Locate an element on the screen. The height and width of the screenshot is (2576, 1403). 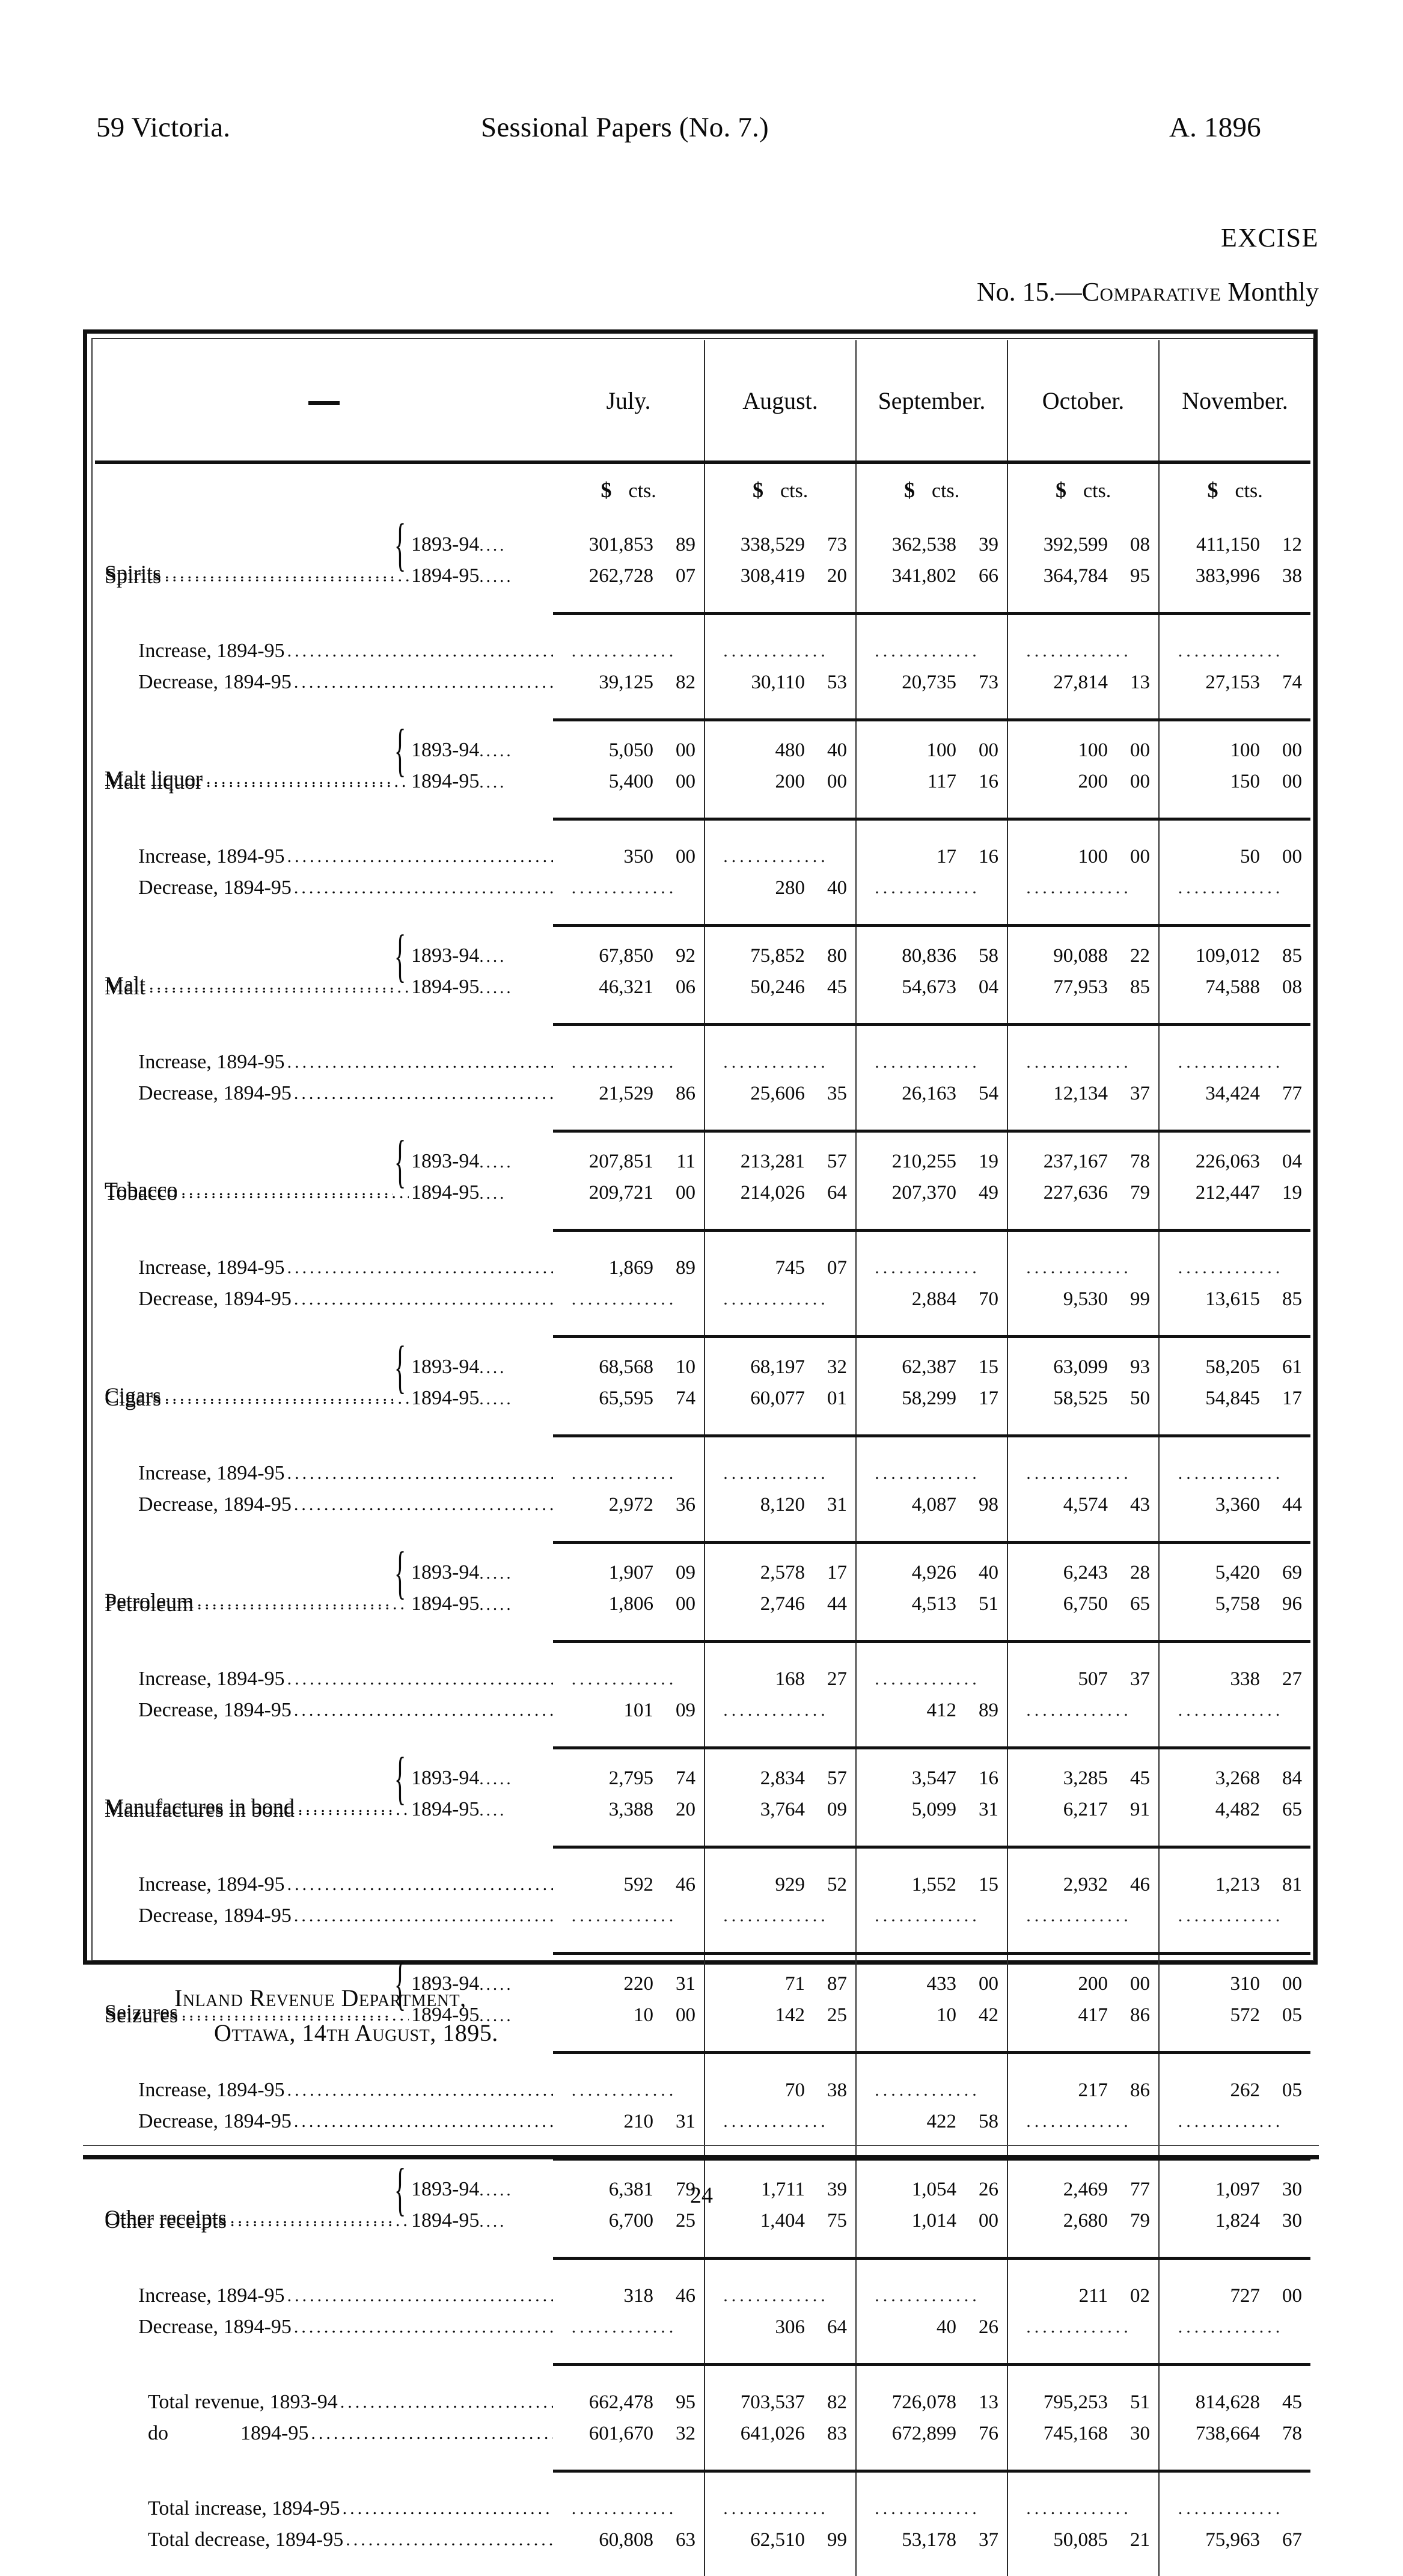
total-decrease-amount: 53,178 37 is located at coordinates (931, 2540).